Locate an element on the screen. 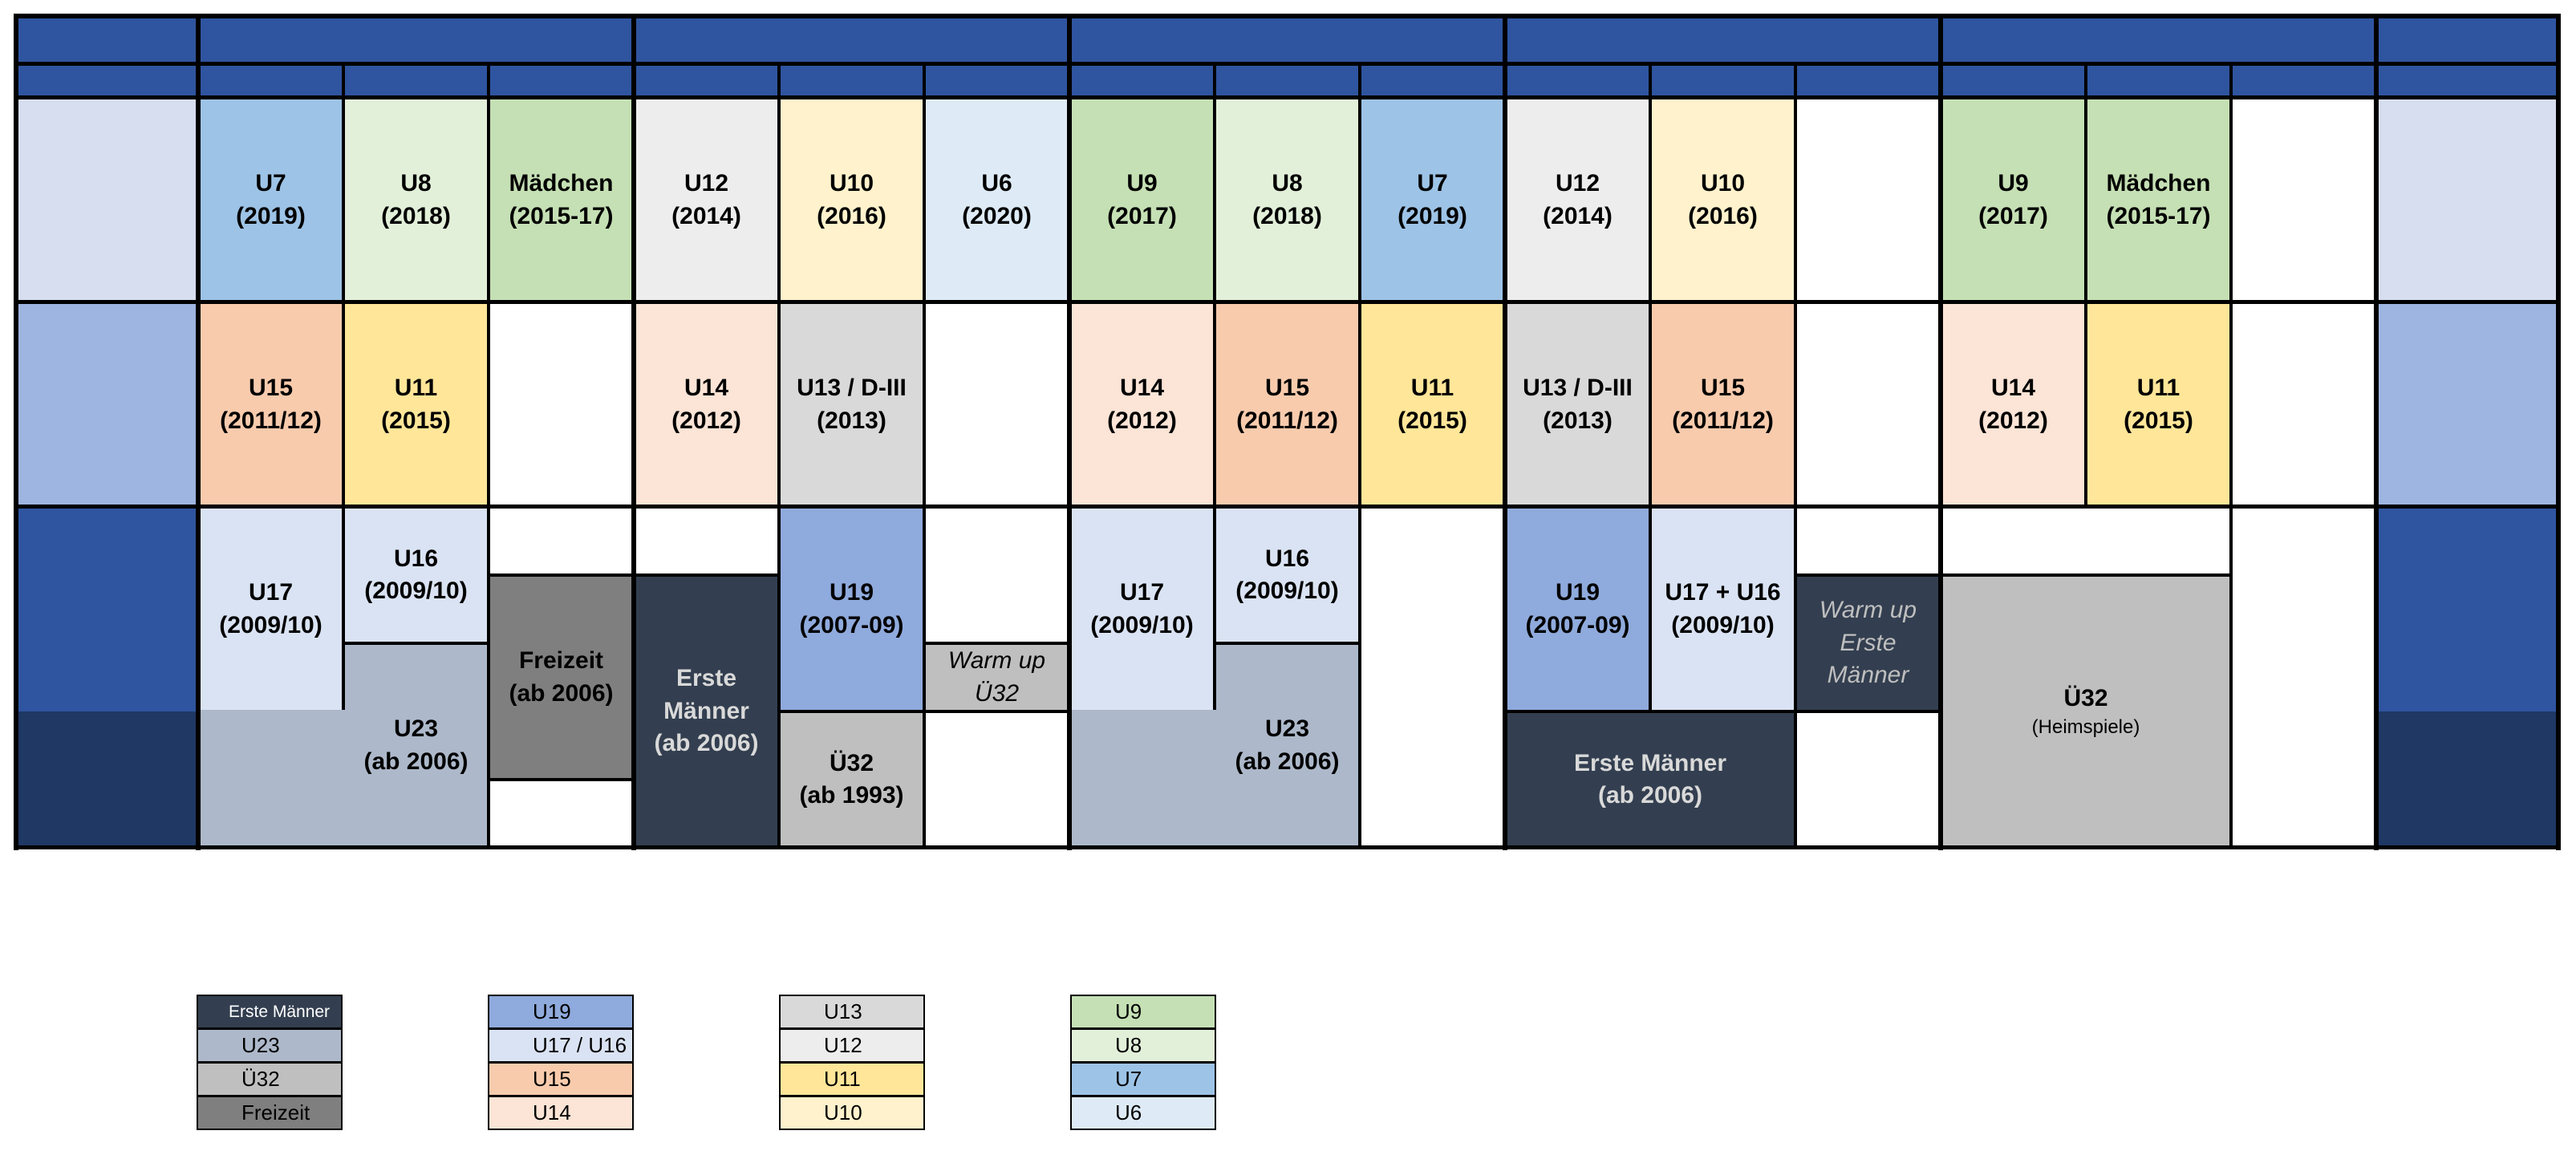  block-label: Freizeit is located at coordinates (561, 660).